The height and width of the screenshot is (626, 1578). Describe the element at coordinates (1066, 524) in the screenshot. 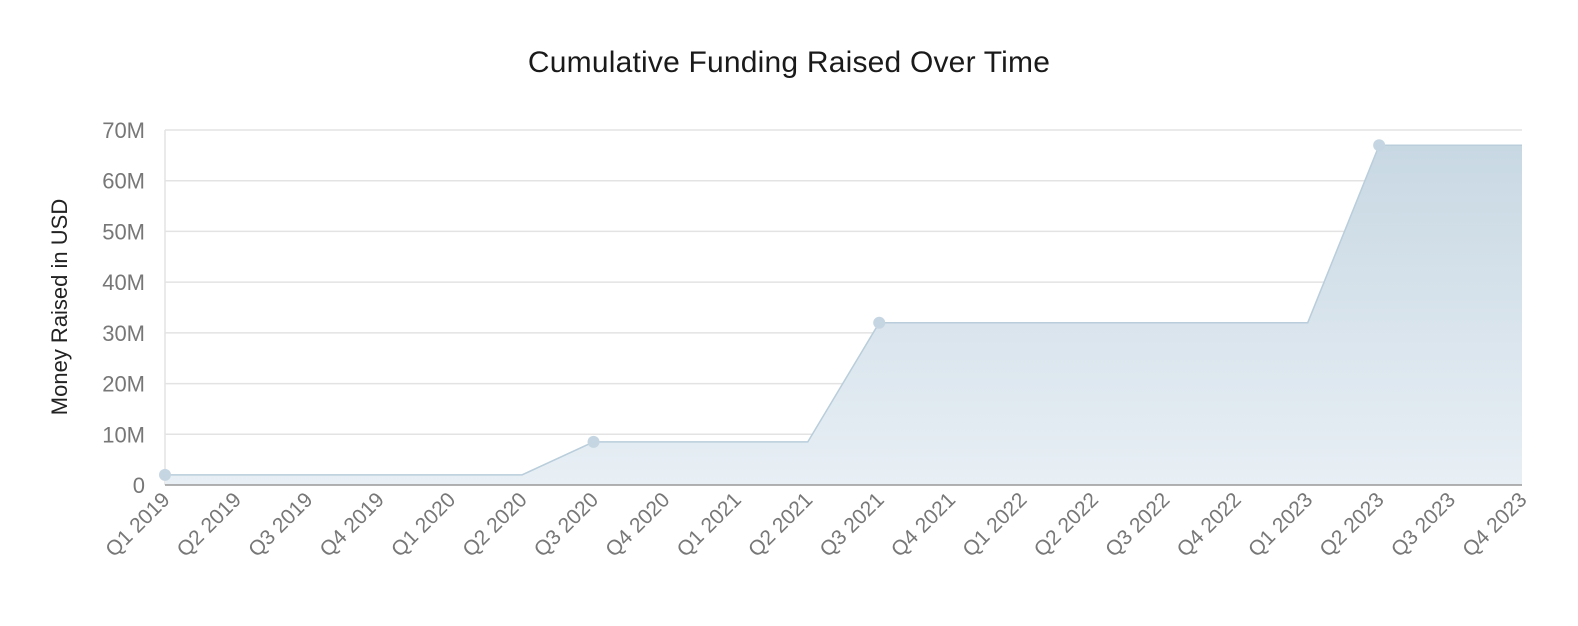

I see `x-tick-label: Q2 2022` at that location.